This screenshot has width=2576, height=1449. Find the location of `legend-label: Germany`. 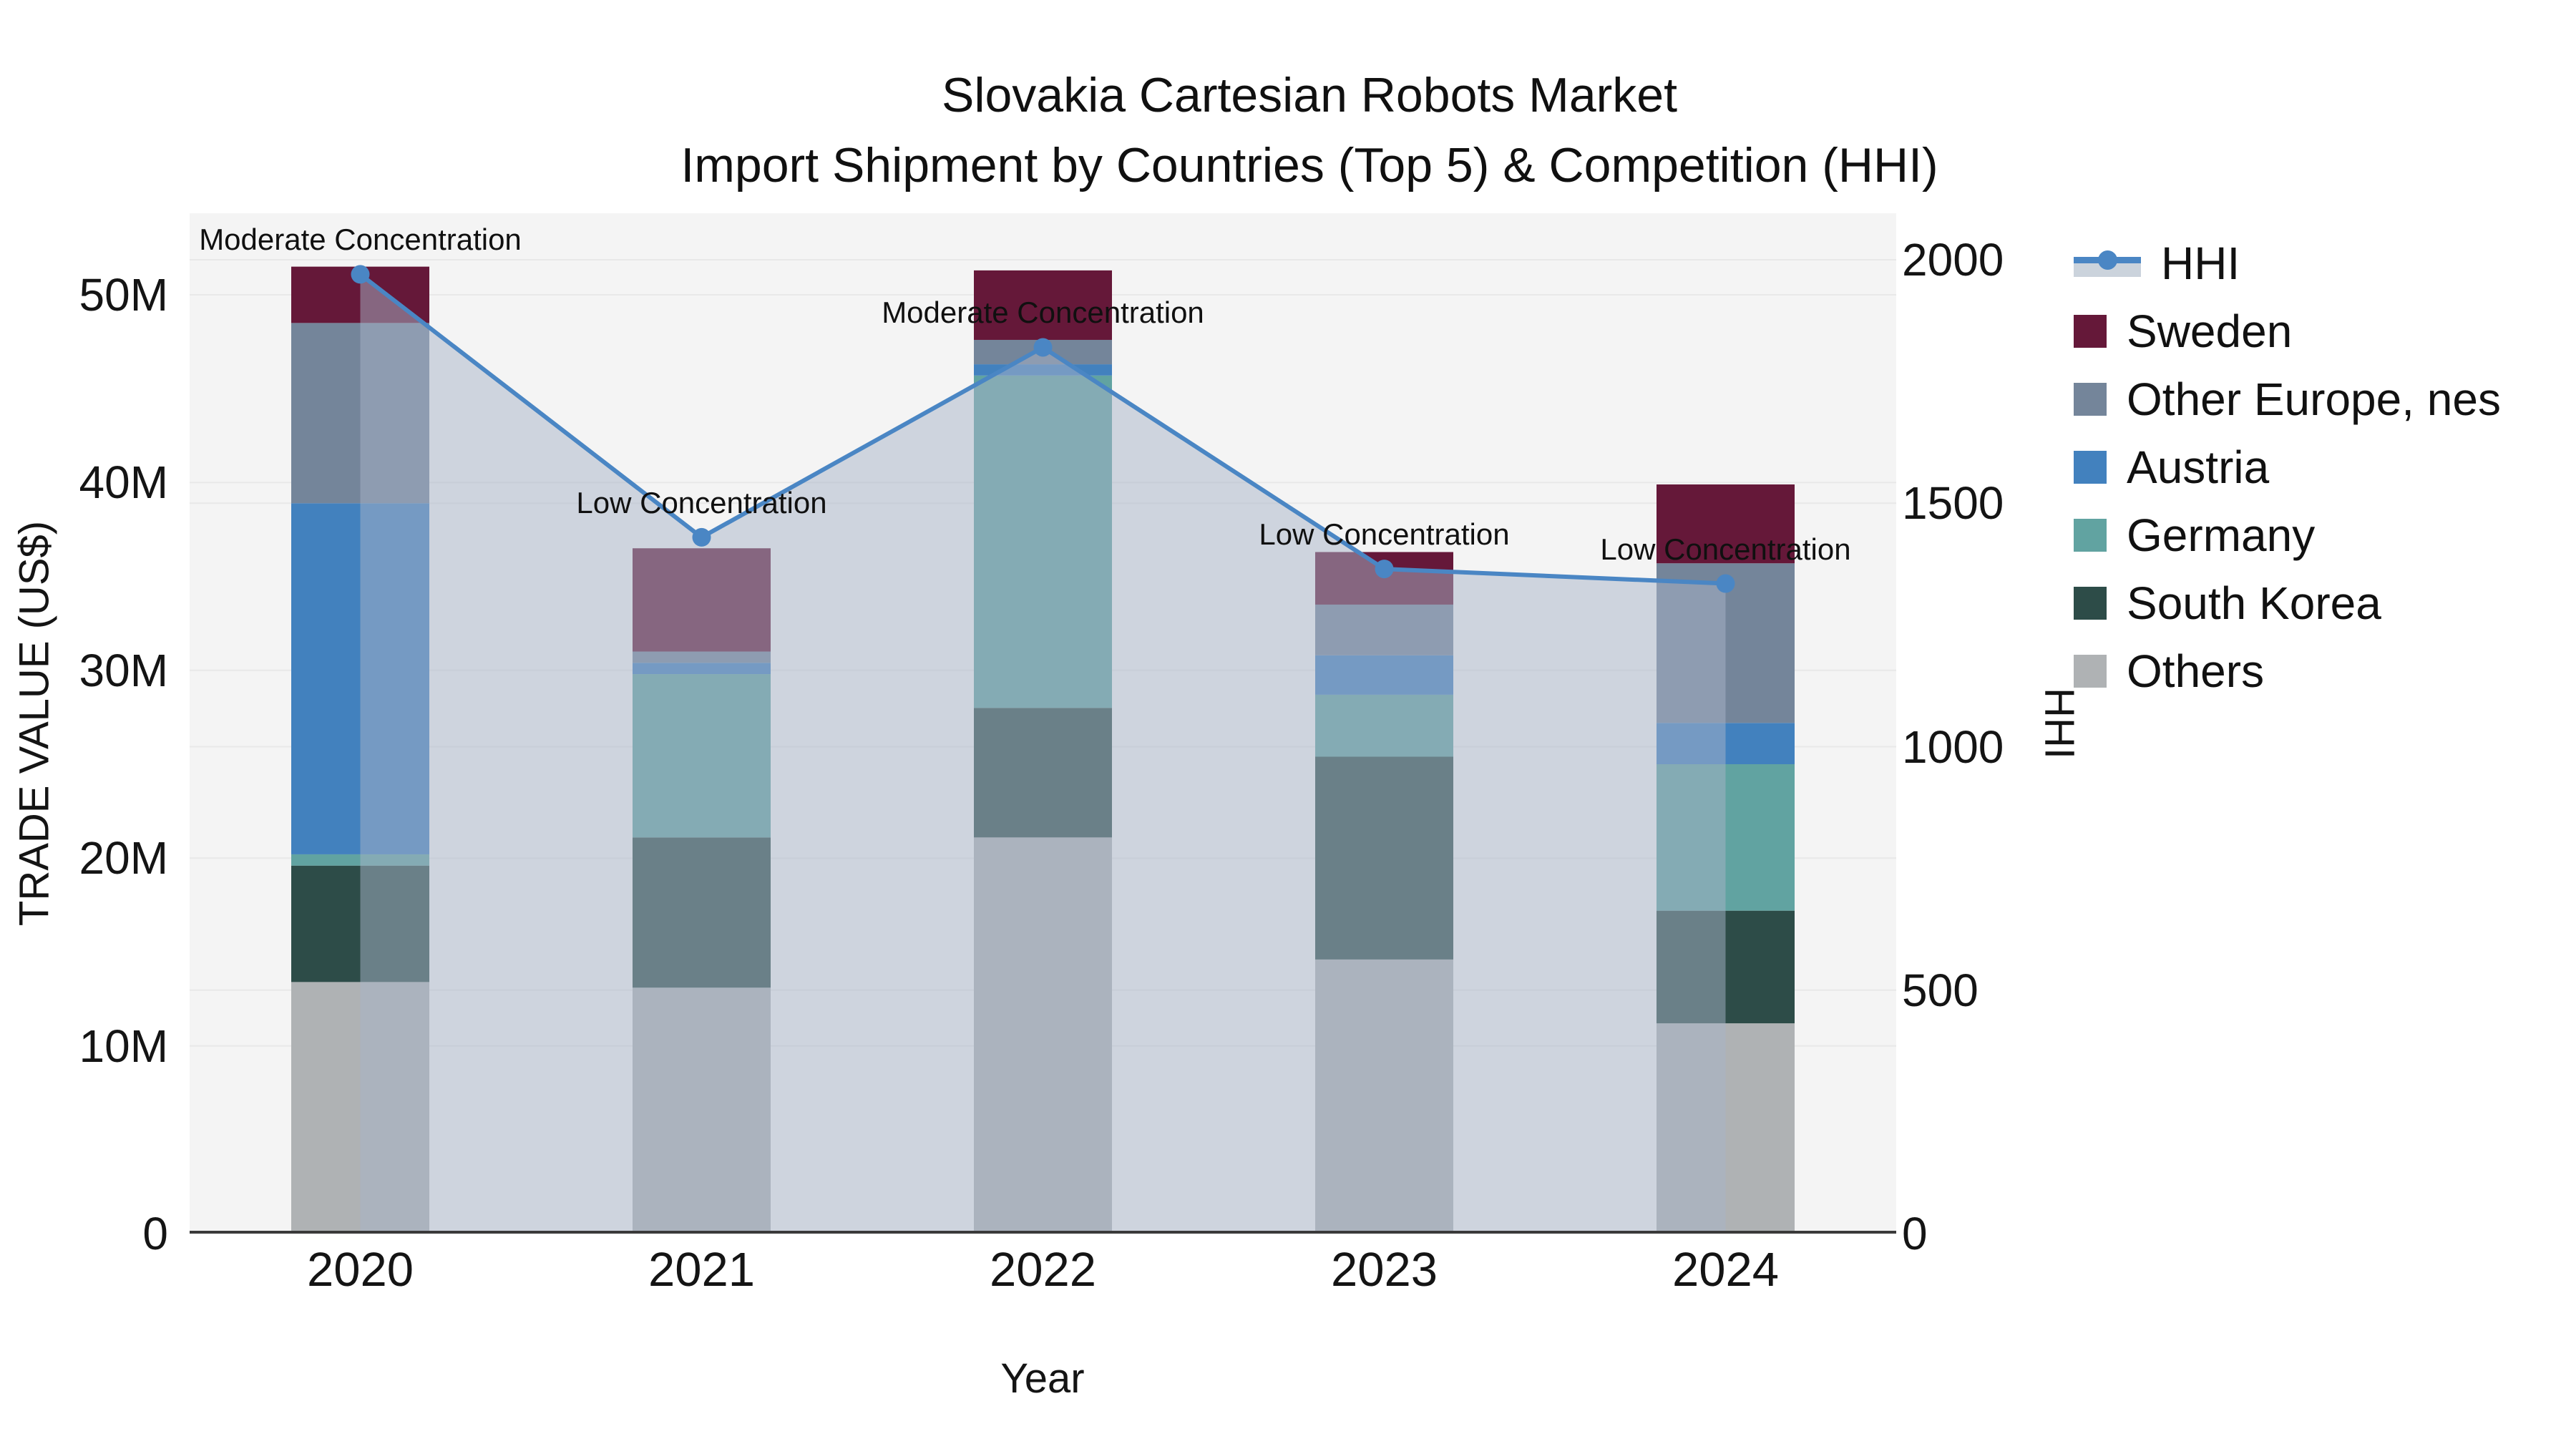

legend-label: Germany is located at coordinates (2221, 535).